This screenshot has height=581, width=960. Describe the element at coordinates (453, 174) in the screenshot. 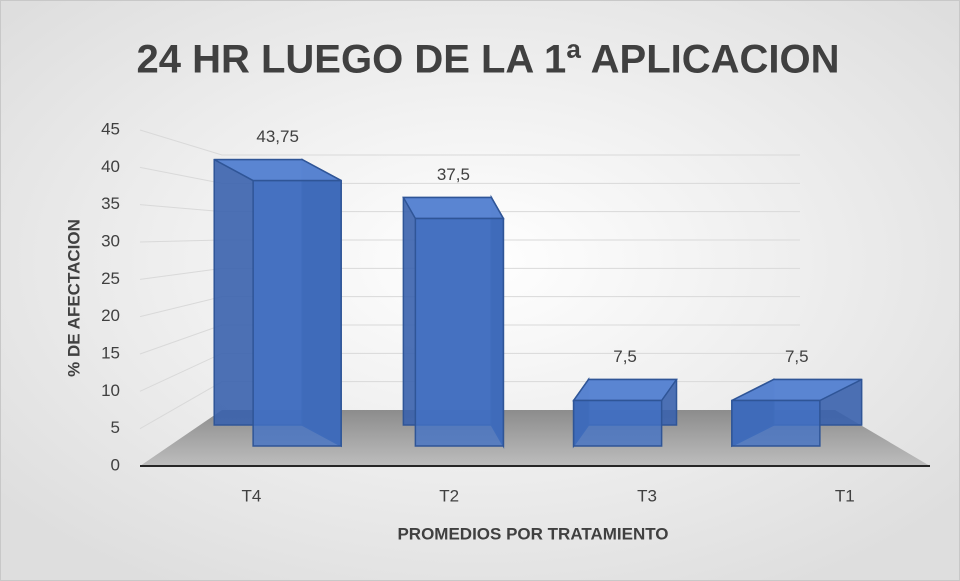

I see `data-label: 37,5` at that location.